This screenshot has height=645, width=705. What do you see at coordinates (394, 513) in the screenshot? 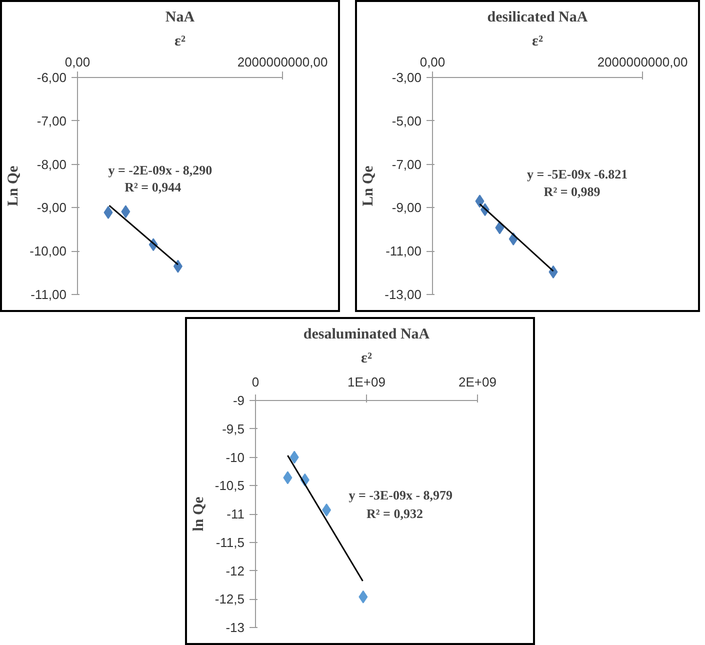
I see `annotation: R² = 0,932` at bounding box center [394, 513].